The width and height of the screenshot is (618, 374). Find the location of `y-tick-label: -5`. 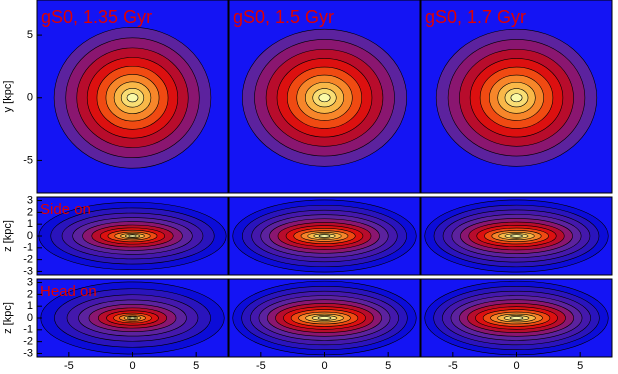

y-tick-label: -5 is located at coordinates (28, 160).